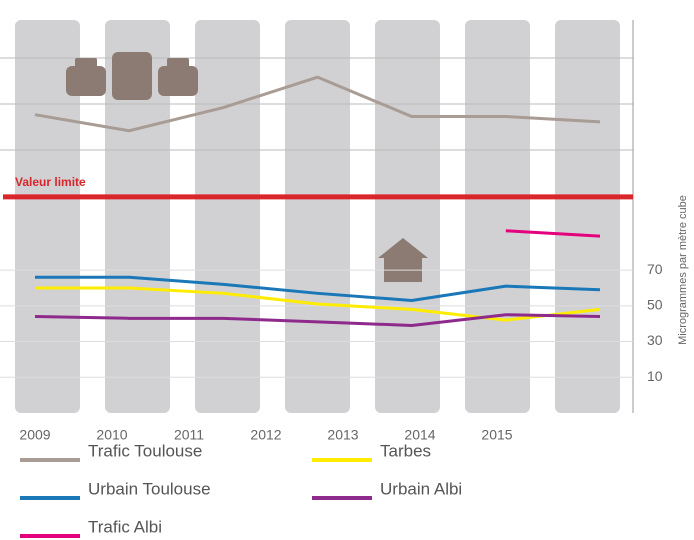  Describe the element at coordinates (111, 435) in the screenshot. I see `x-tick-label: 2010` at that location.